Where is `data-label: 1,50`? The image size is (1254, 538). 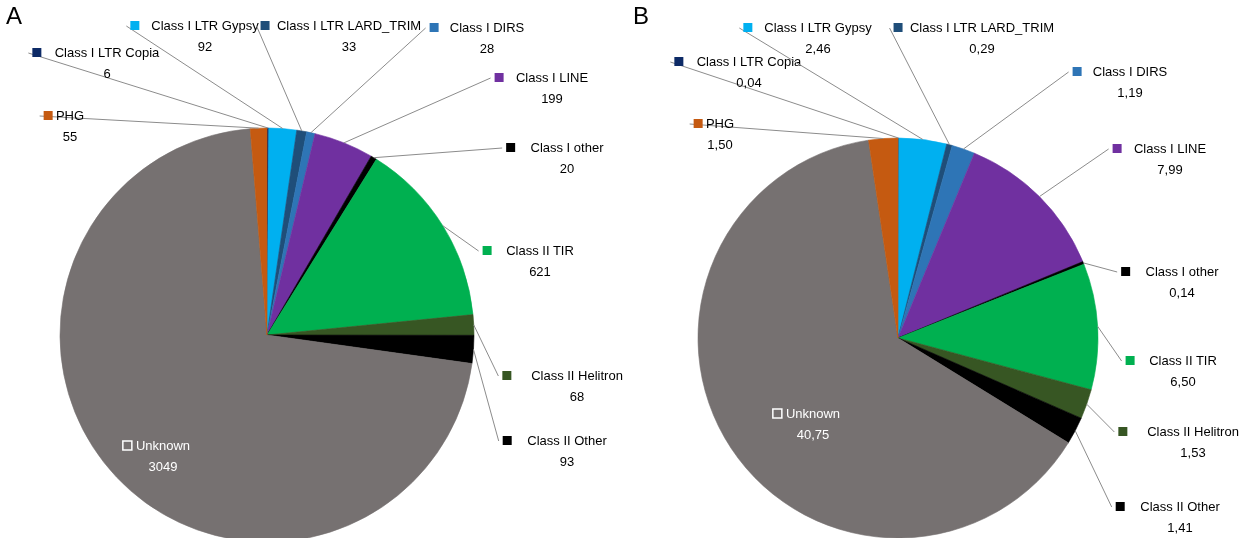
data-label: 1,50 is located at coordinates (720, 144).